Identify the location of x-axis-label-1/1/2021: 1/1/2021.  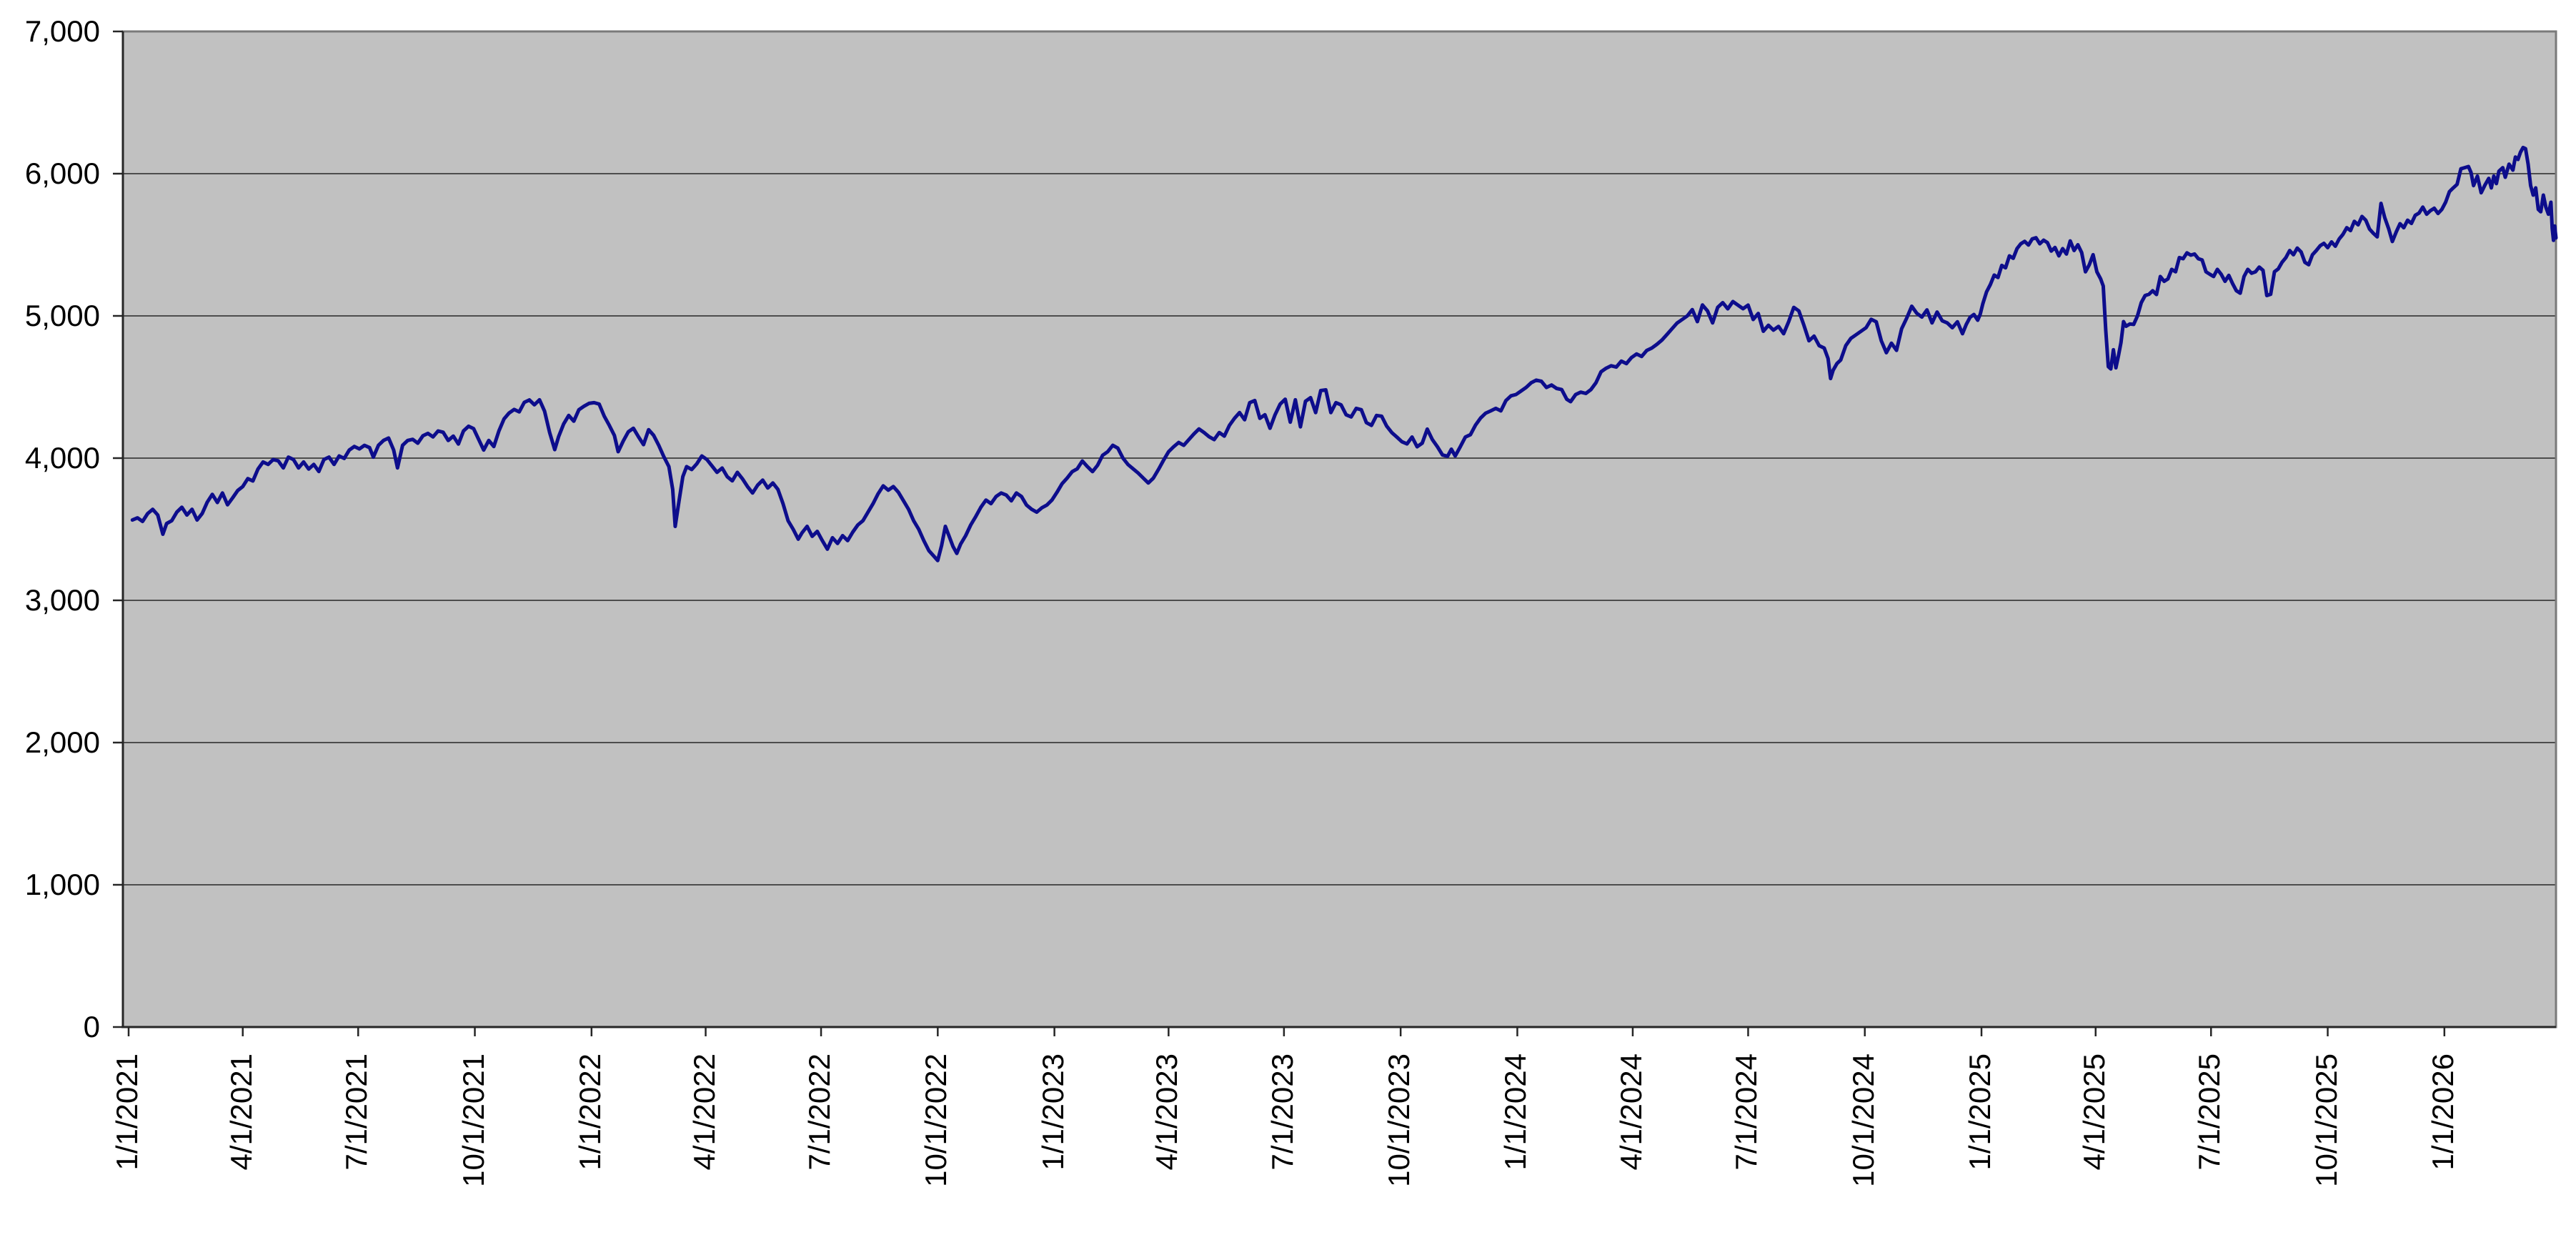
(127, 1112).